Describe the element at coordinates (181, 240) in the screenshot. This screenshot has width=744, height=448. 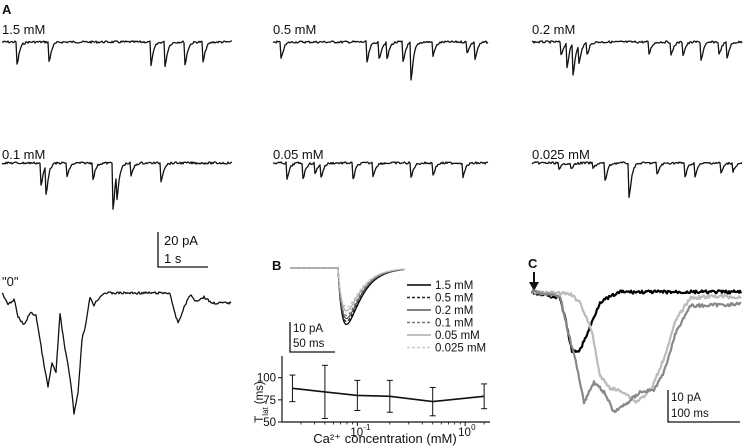
I see `scale-amplitude-label: 20 pA` at that location.